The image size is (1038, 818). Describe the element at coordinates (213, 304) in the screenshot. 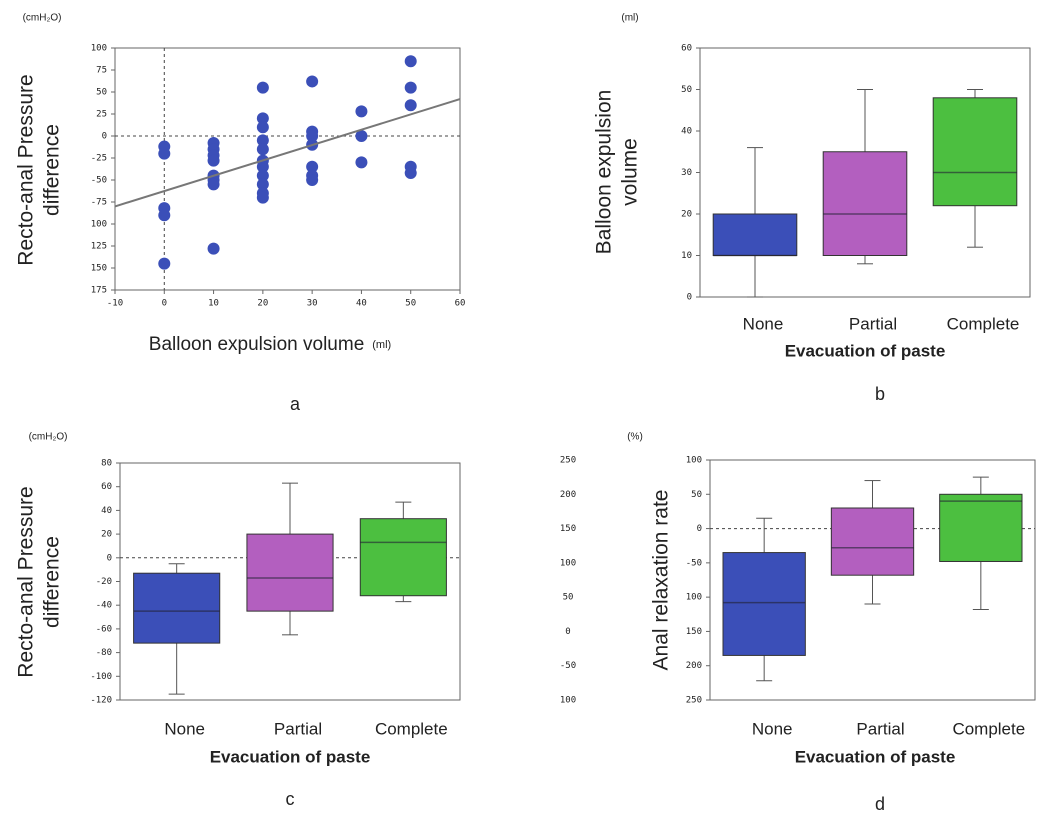

I see `x-tick-label: 10` at that location.